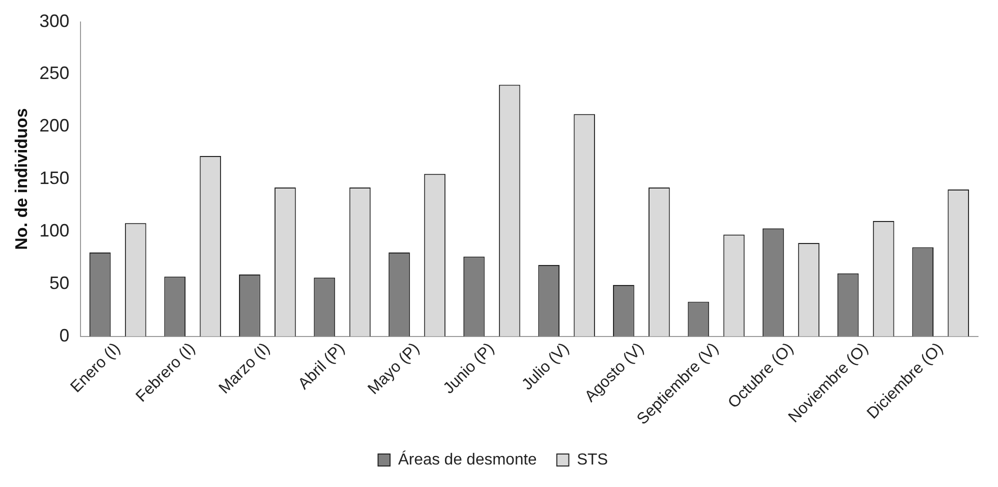  What do you see at coordinates (21, 179) in the screenshot?
I see `y-axis-title: No. de individuos` at bounding box center [21, 179].